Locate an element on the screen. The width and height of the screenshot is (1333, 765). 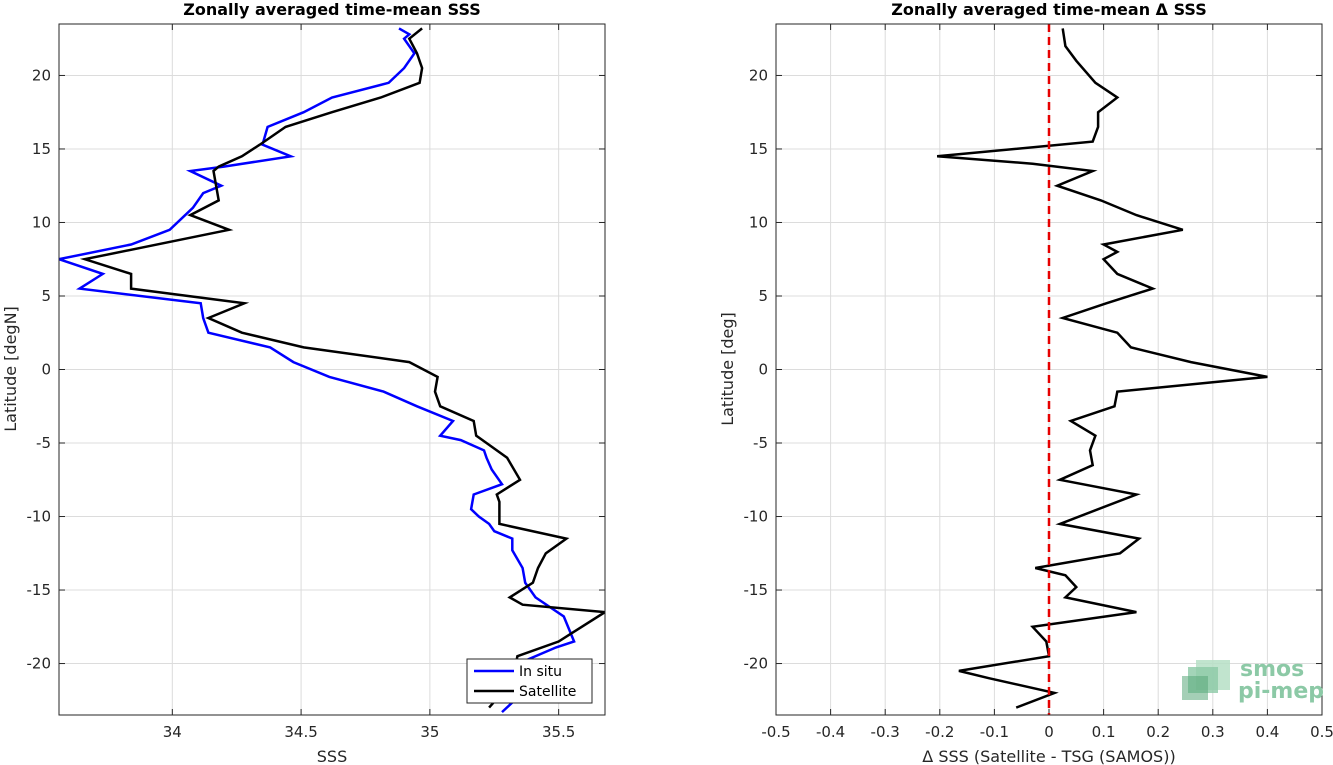
left-y-tick-label: 20 is located at coordinates (41, 75).